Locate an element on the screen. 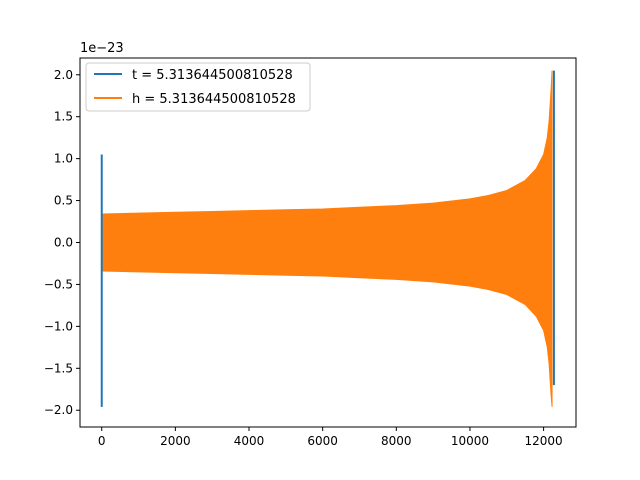 Image resolution: width=640 pixels, height=480 pixels. legend-box is located at coordinates (198, 87).